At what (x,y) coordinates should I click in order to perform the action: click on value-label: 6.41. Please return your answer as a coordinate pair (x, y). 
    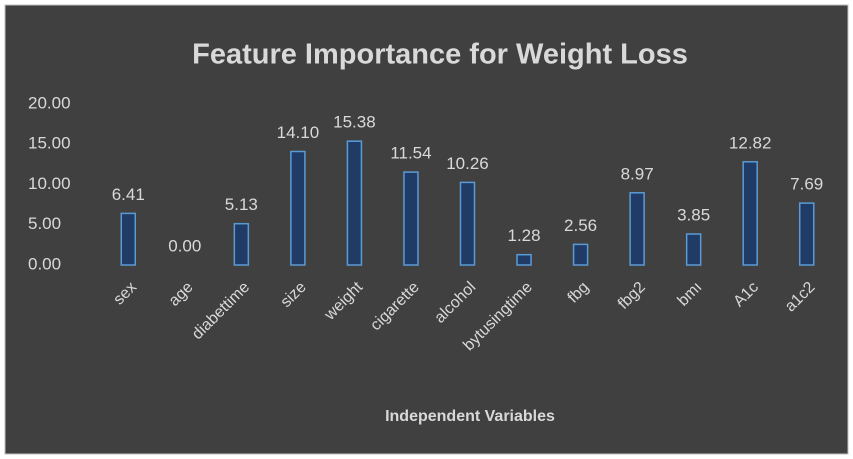
    Looking at the image, I should click on (128, 194).